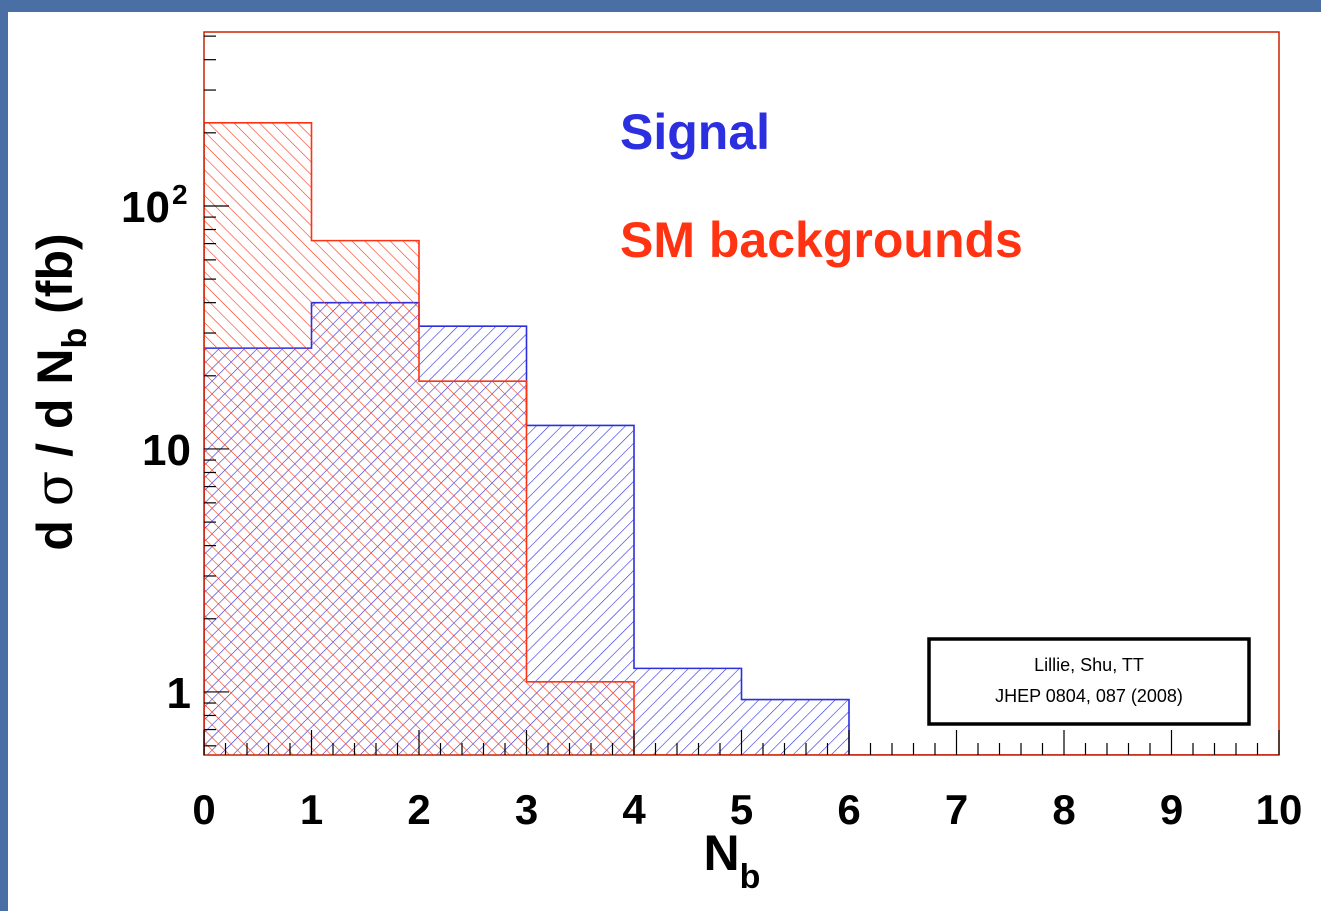 Image resolution: width=1321 pixels, height=911 pixels. What do you see at coordinates (1063, 809) in the screenshot?
I see `x-tick-label: 8` at bounding box center [1063, 809].